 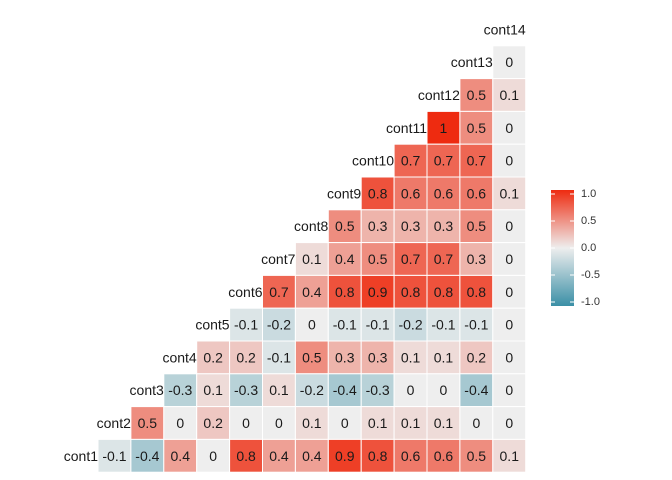 What do you see at coordinates (180, 390) in the screenshot?
I see `cell-value-label: -0.3` at bounding box center [180, 390].